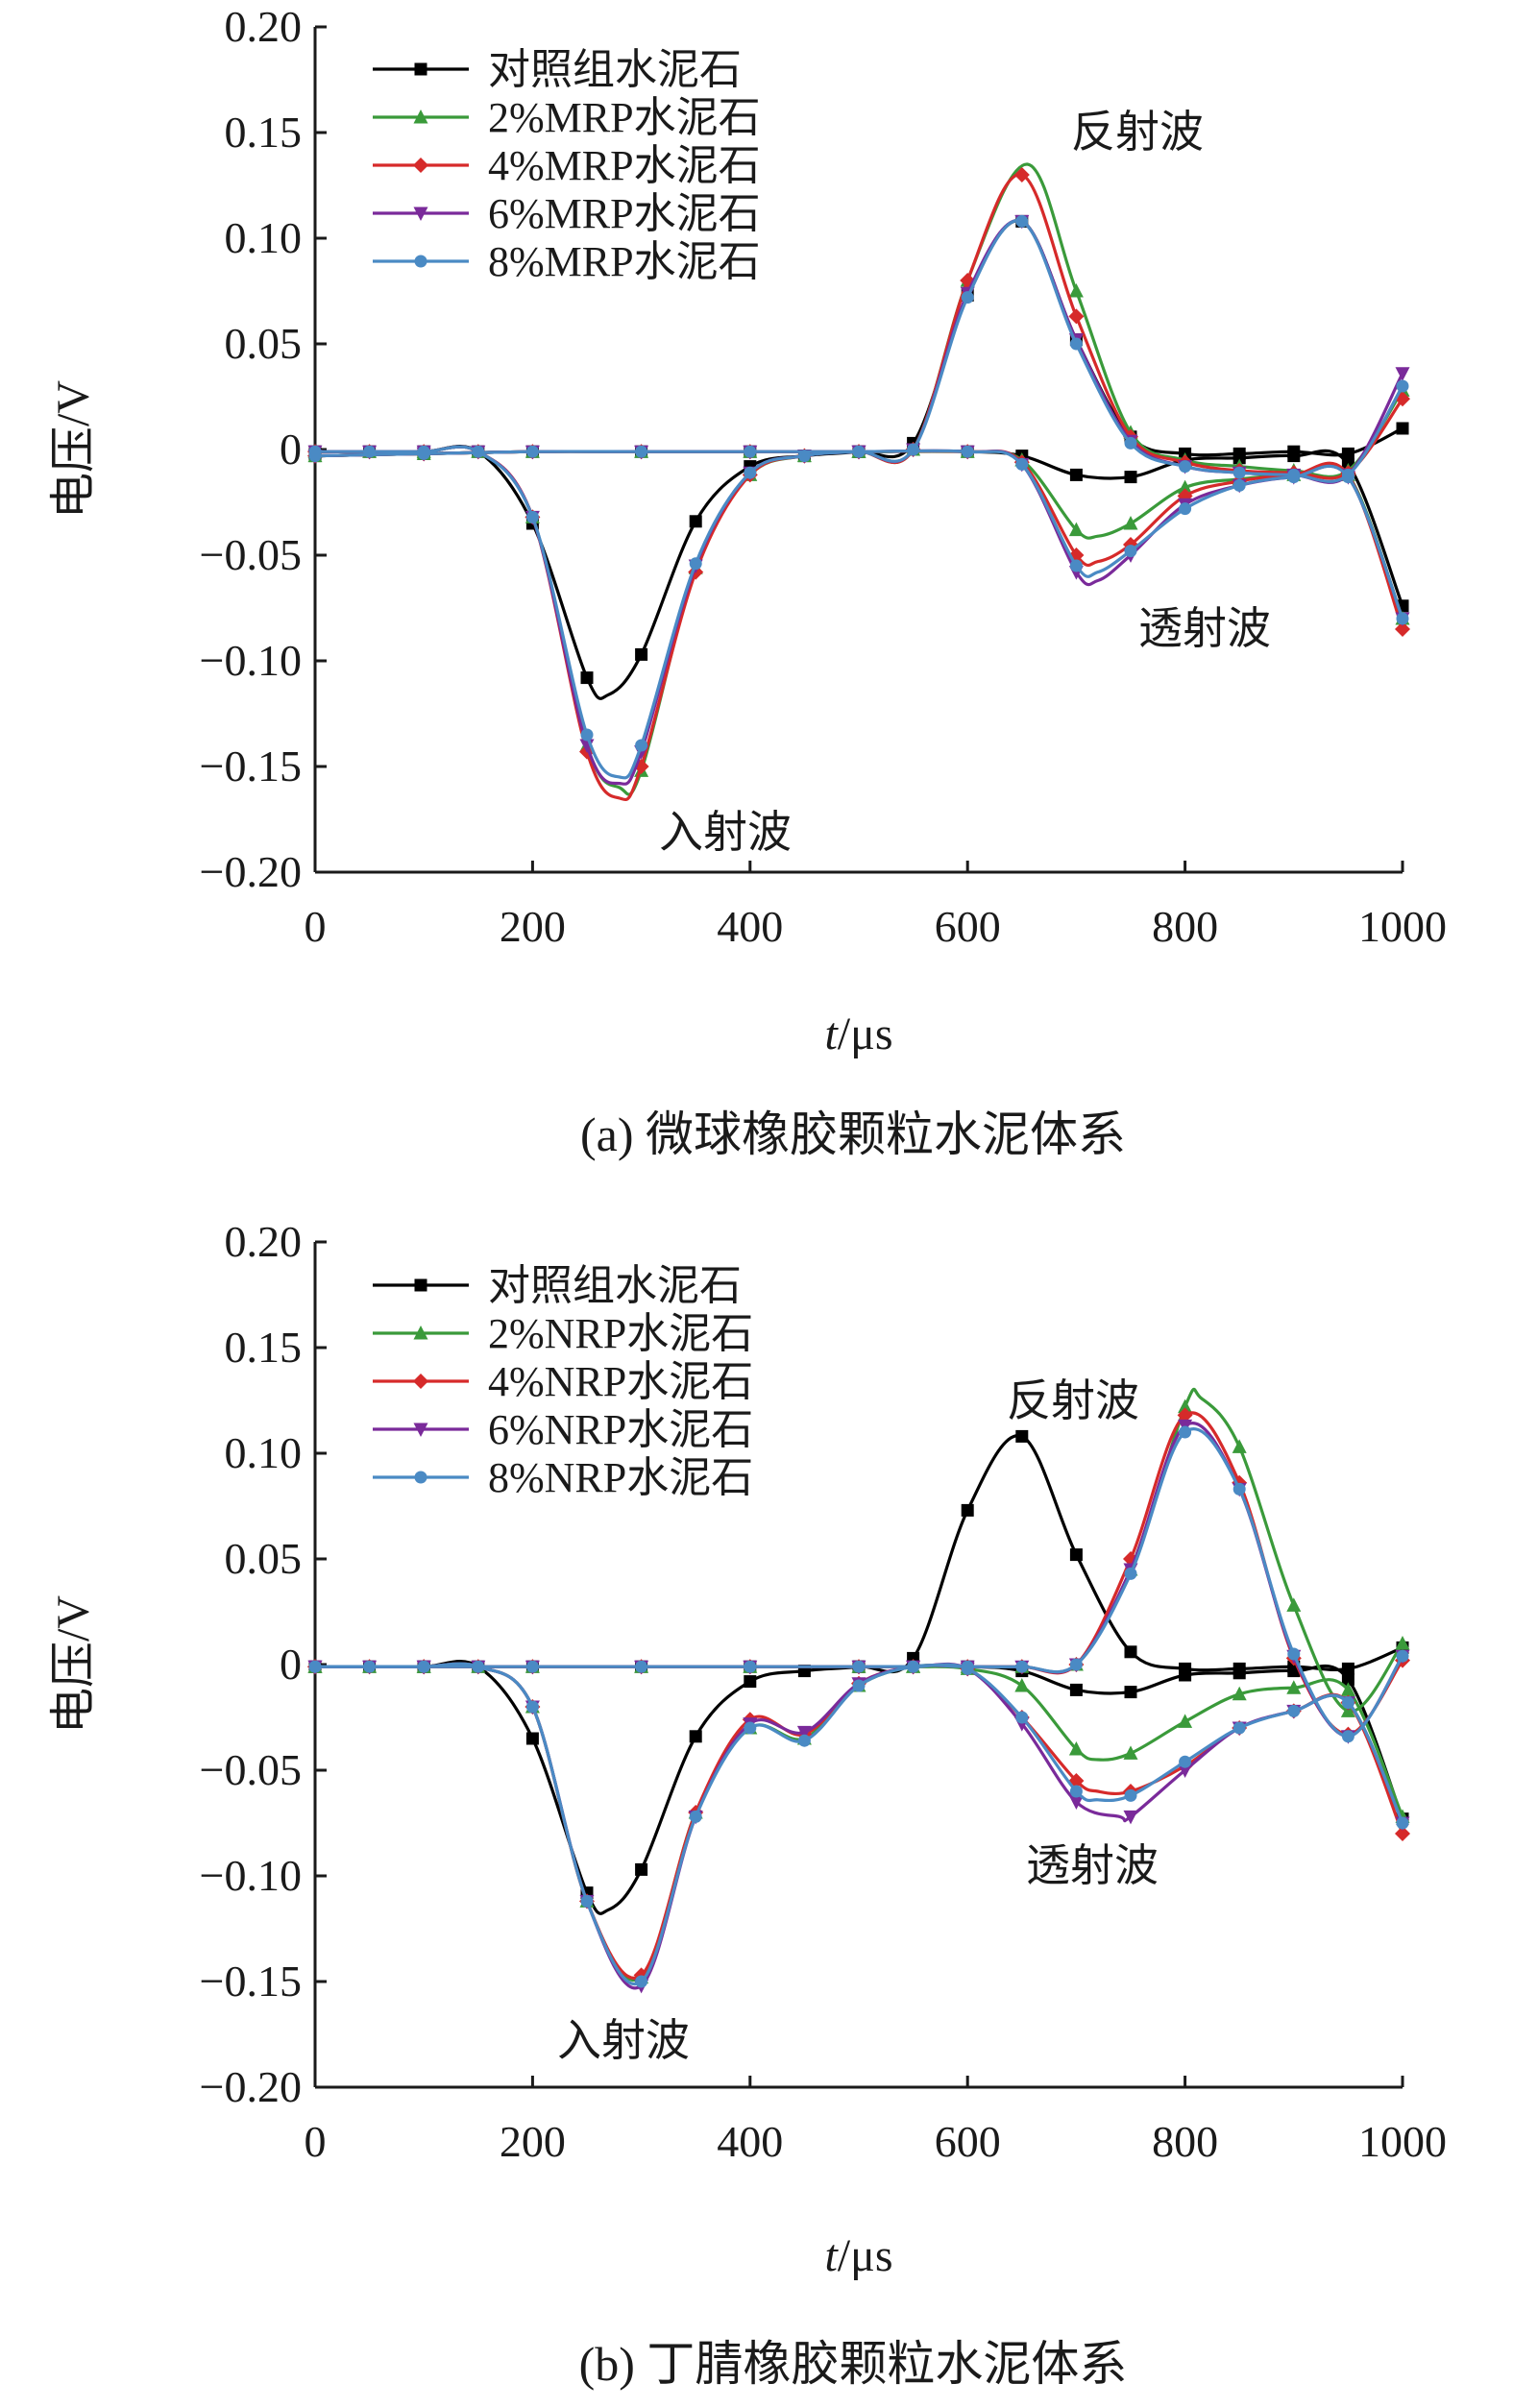 This screenshot has width=1513, height=2408. Describe the element at coordinates (264, 237) in the screenshot. I see `y-tick-label: 0.10` at that location.